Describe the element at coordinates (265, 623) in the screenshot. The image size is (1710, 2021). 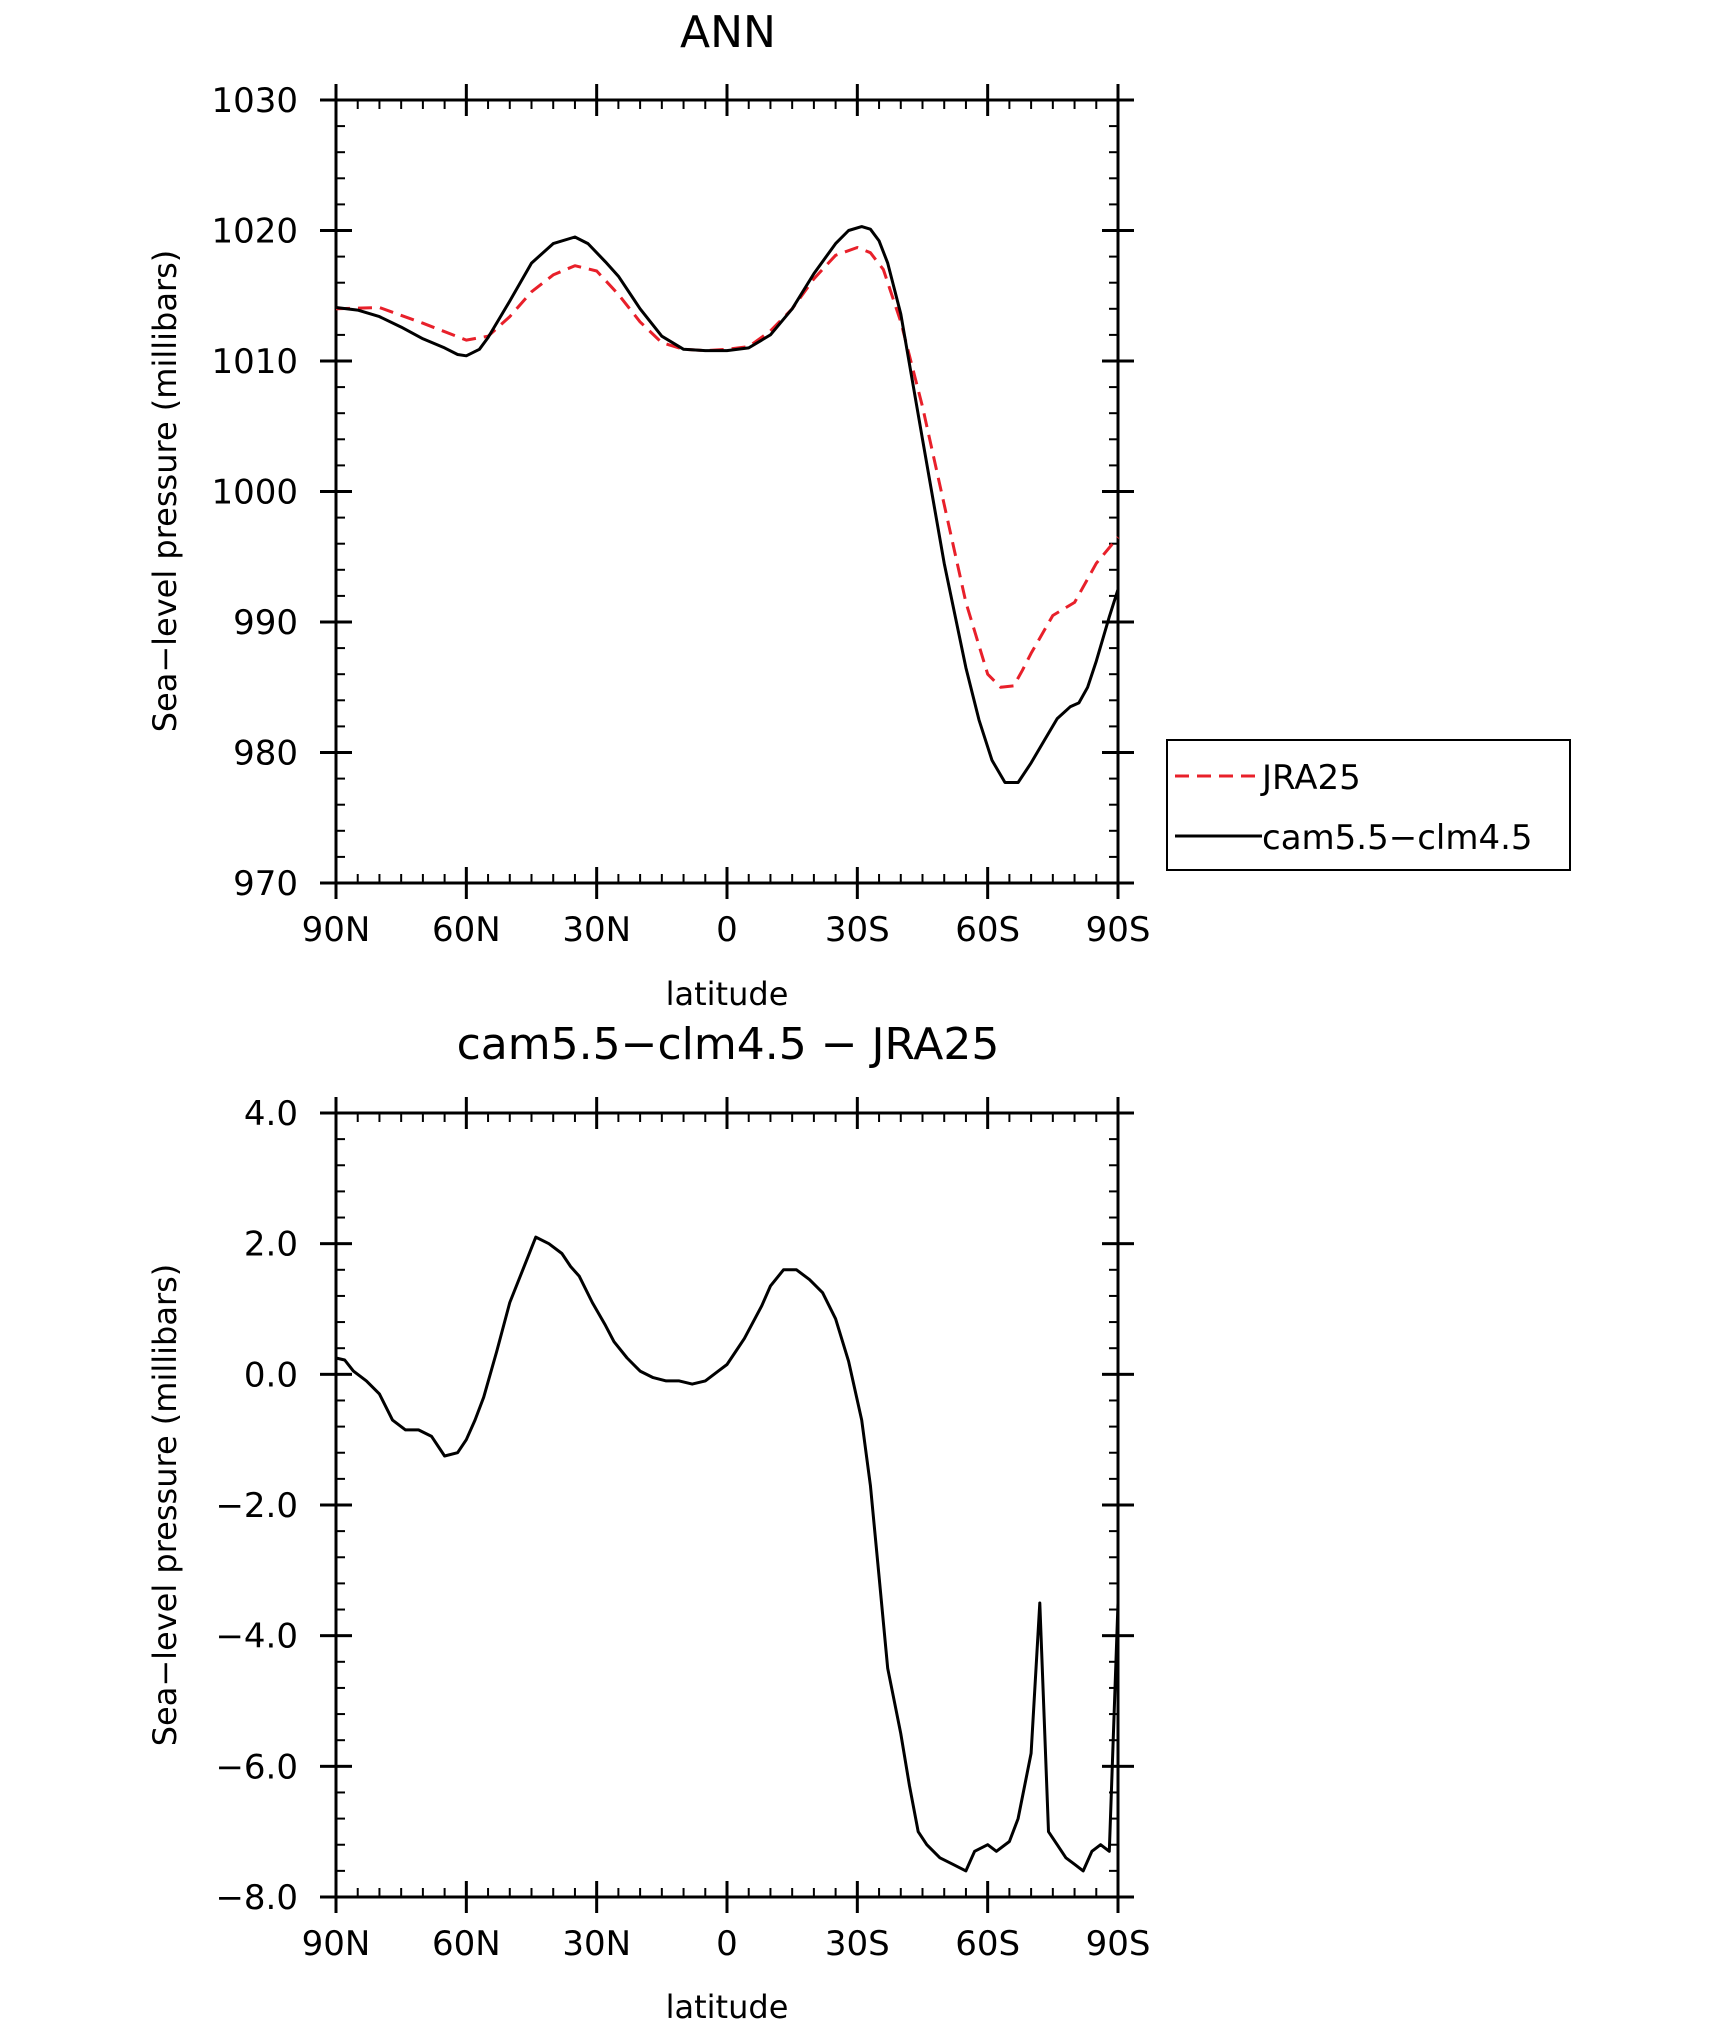
I see `y-tick-label: 990` at that location.